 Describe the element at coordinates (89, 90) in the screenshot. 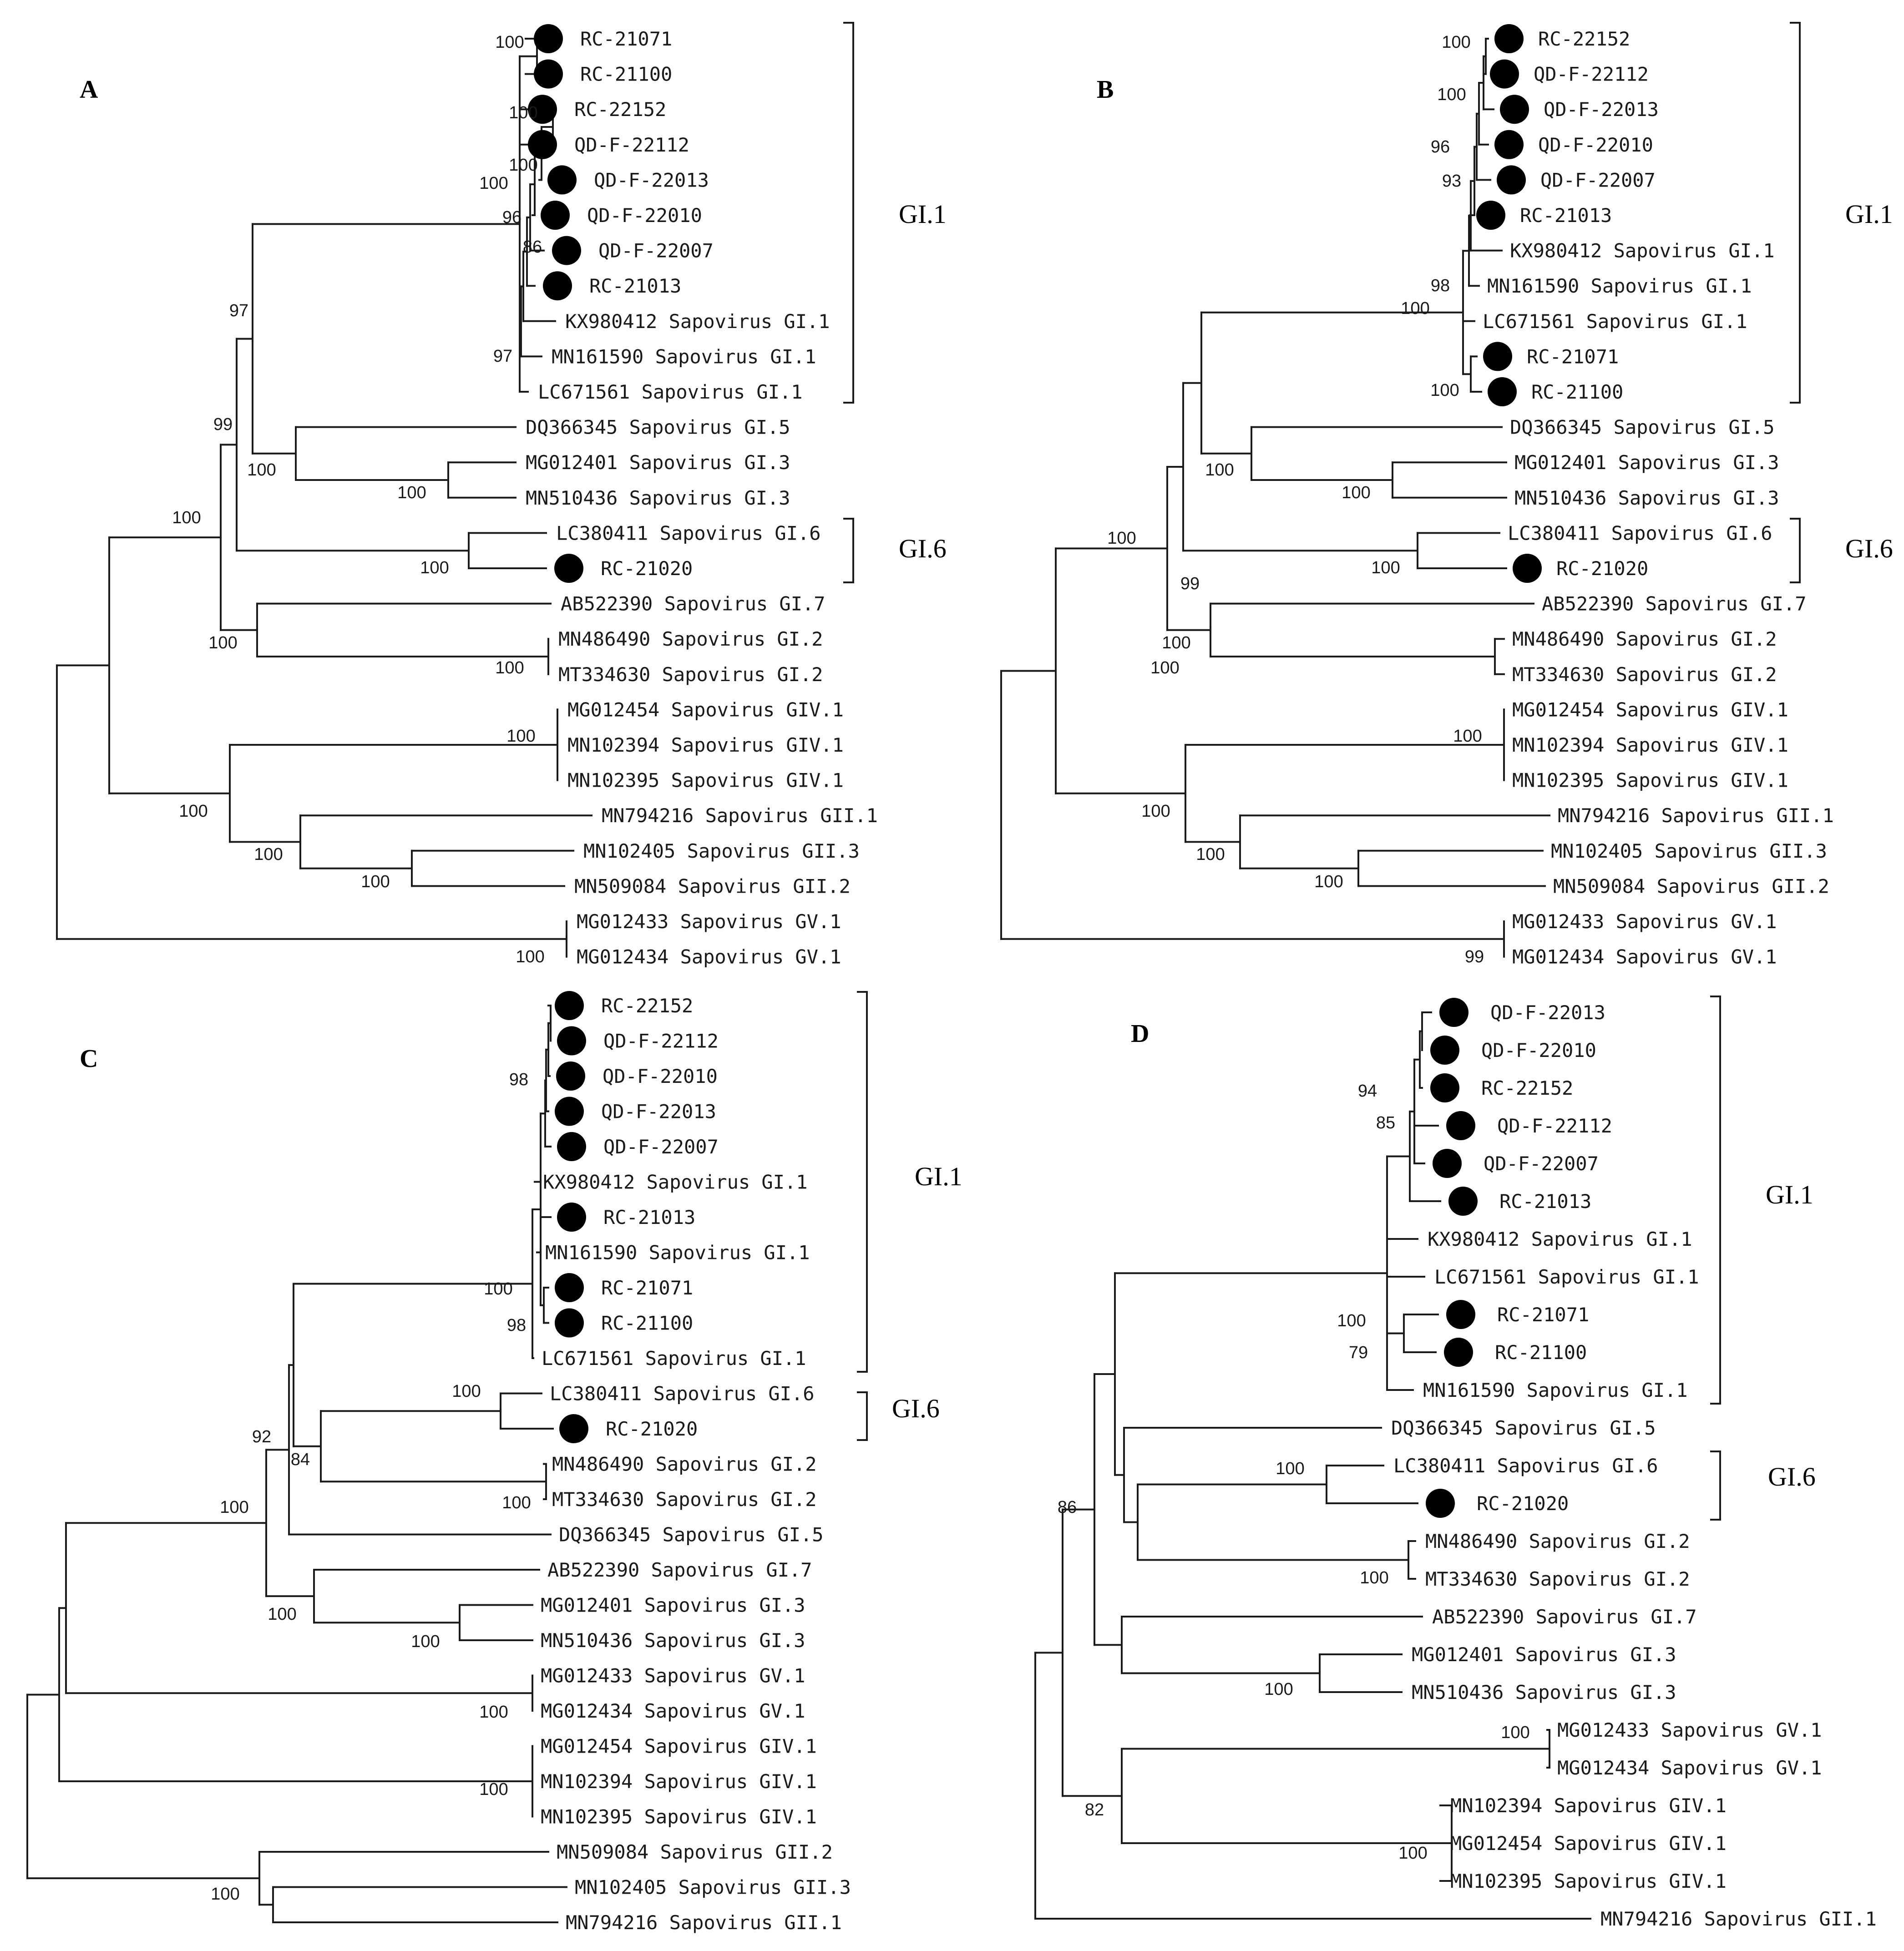

I see `panel-label: A` at that location.